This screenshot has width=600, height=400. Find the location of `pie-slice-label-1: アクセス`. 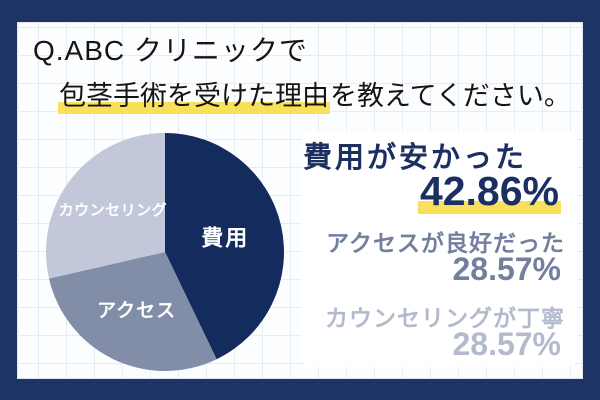

pie-slice-label-1: アクセス is located at coordinates (136, 311).